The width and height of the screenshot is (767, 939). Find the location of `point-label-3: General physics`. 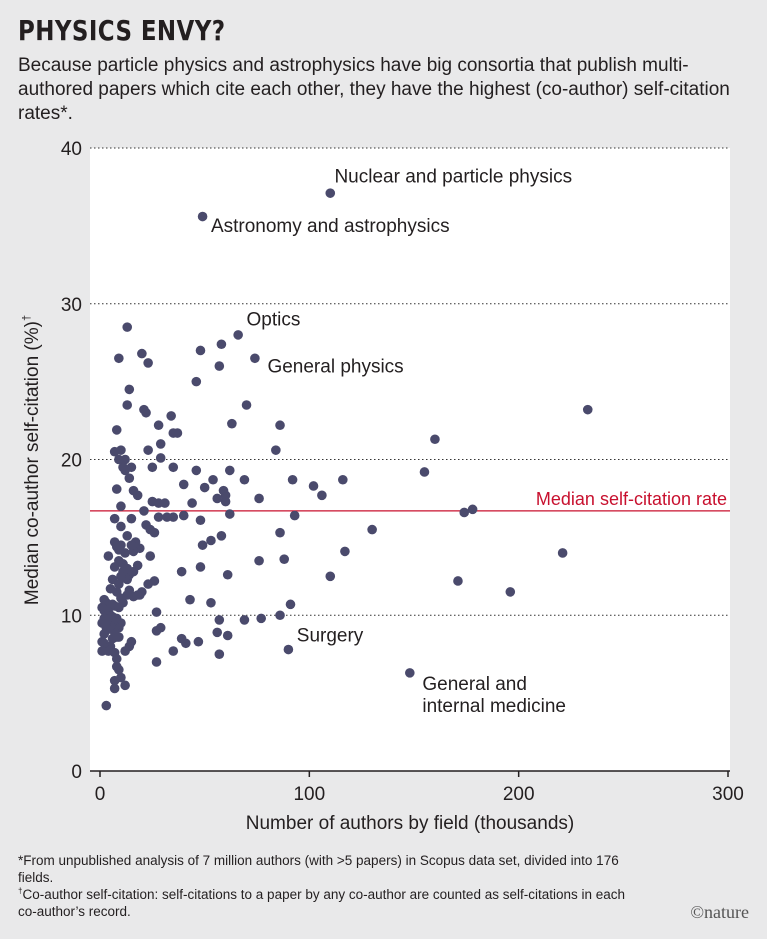

point-label-3: General physics is located at coordinates (335, 366).